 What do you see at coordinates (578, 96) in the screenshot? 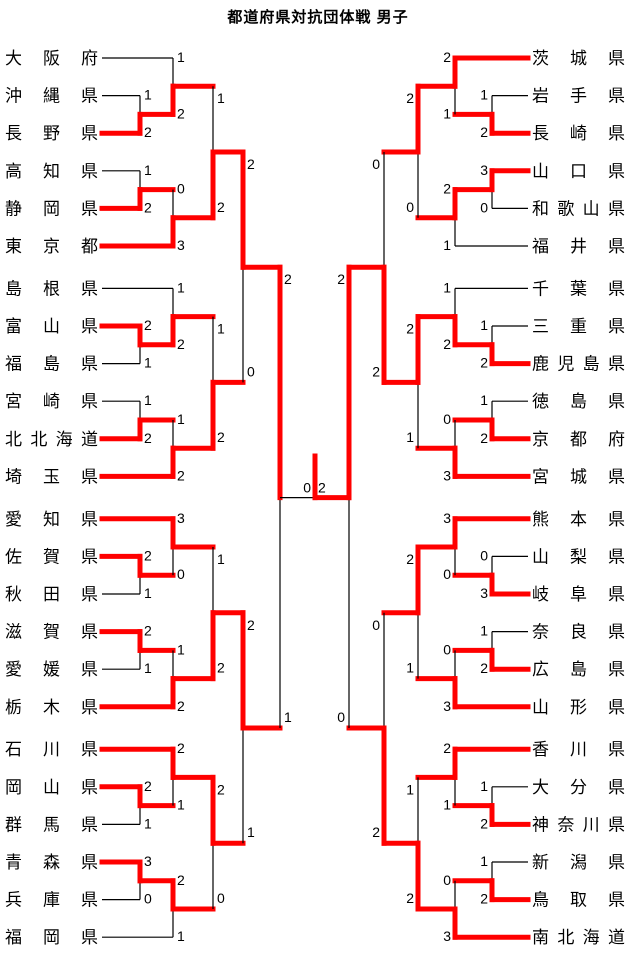
I see `team-label: 岩手県` at bounding box center [578, 96].